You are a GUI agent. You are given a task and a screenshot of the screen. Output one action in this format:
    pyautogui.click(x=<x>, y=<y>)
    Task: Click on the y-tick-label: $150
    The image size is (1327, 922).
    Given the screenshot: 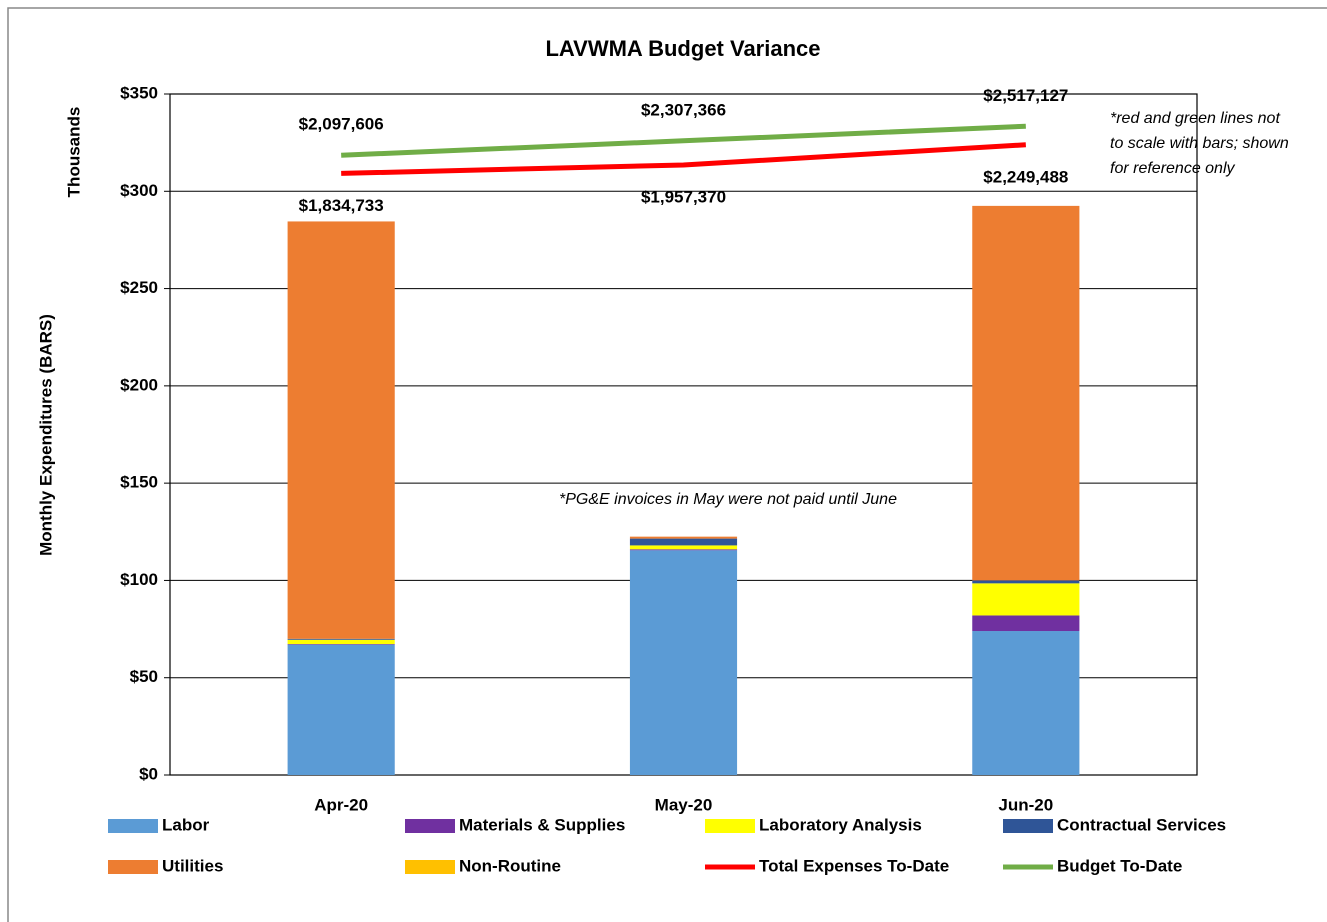 What is the action you would take?
    pyautogui.click(x=139, y=482)
    